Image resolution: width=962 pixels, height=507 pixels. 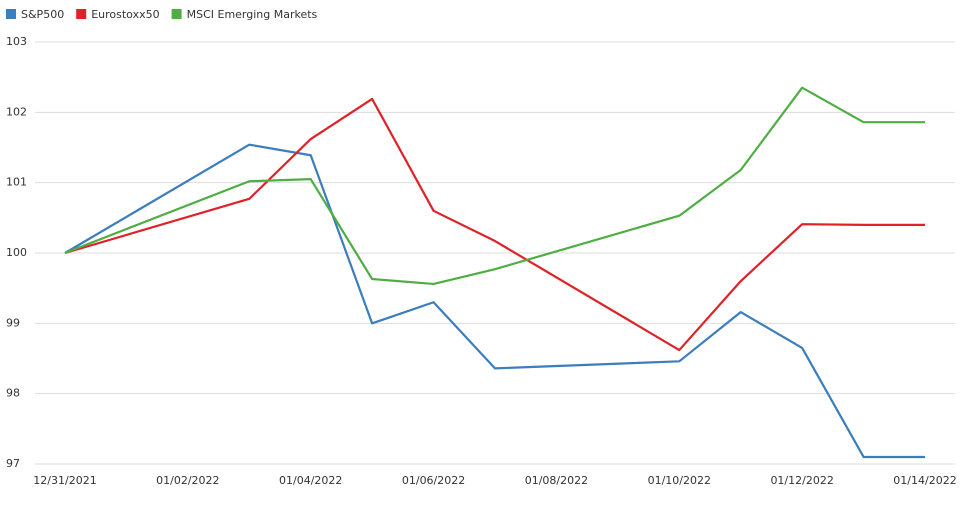 What do you see at coordinates (679, 480) in the screenshot?
I see `x-tick-label: 01/10/2022` at bounding box center [679, 480].